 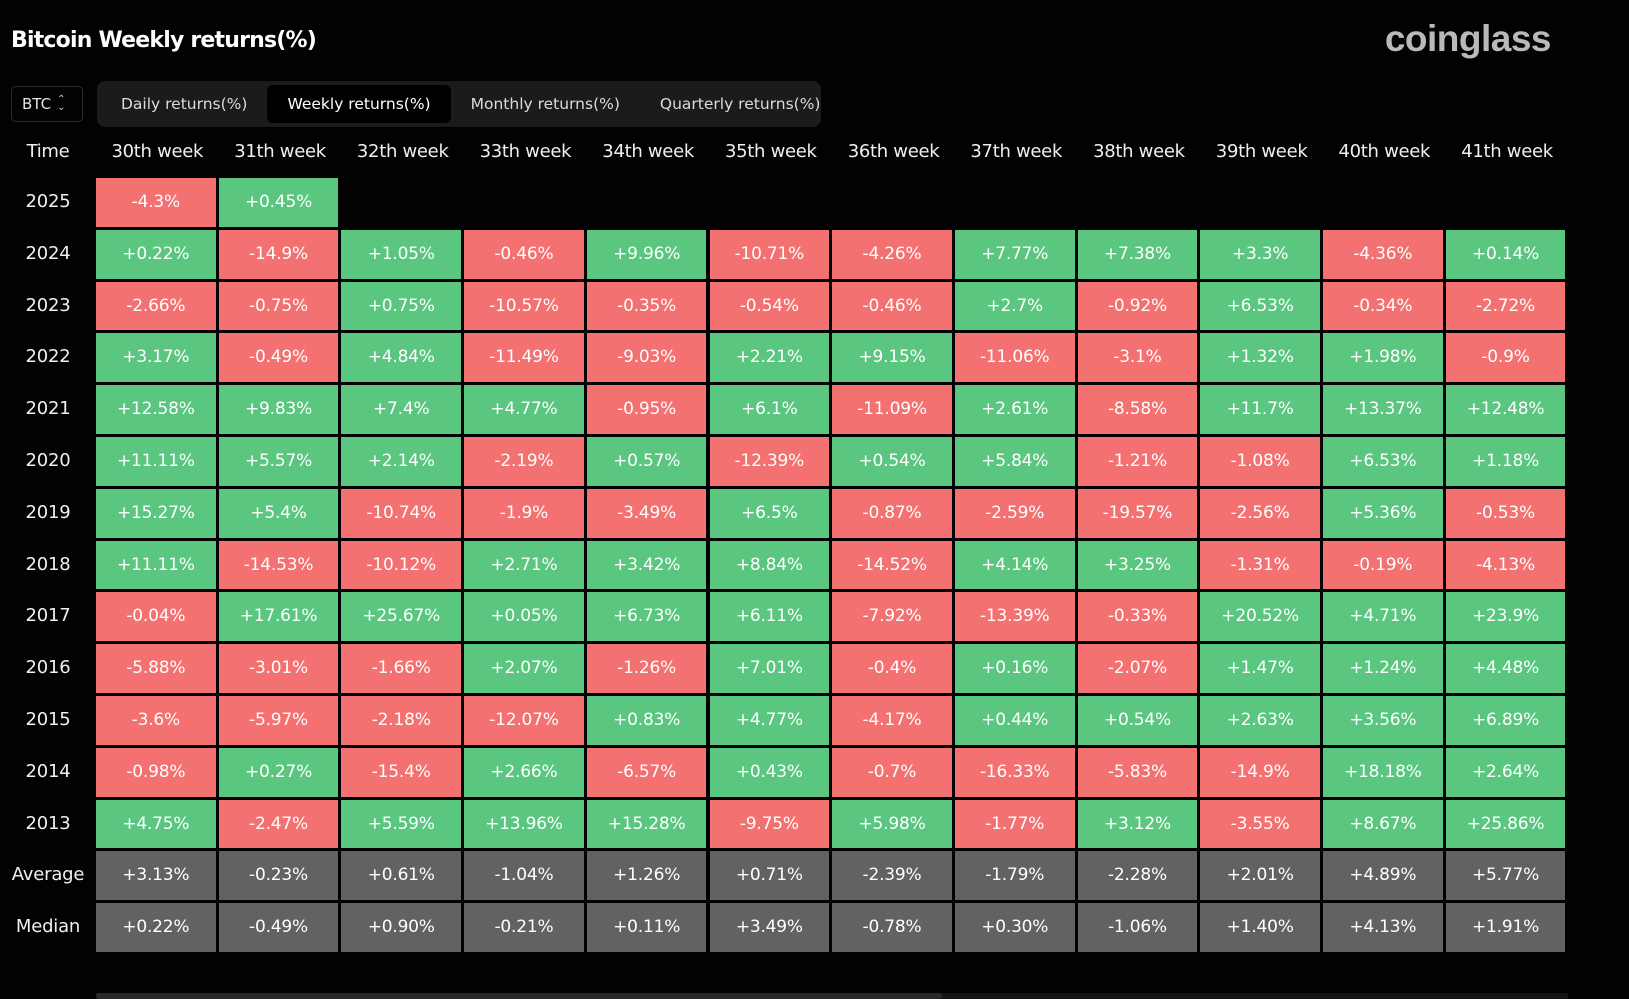 I want to click on return-cell: -14.9%, so click(x=278, y=254).